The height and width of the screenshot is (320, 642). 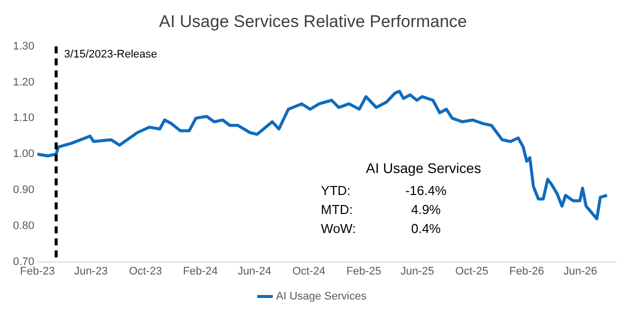 I want to click on x-tick-label: Feb-24, so click(x=200, y=271).